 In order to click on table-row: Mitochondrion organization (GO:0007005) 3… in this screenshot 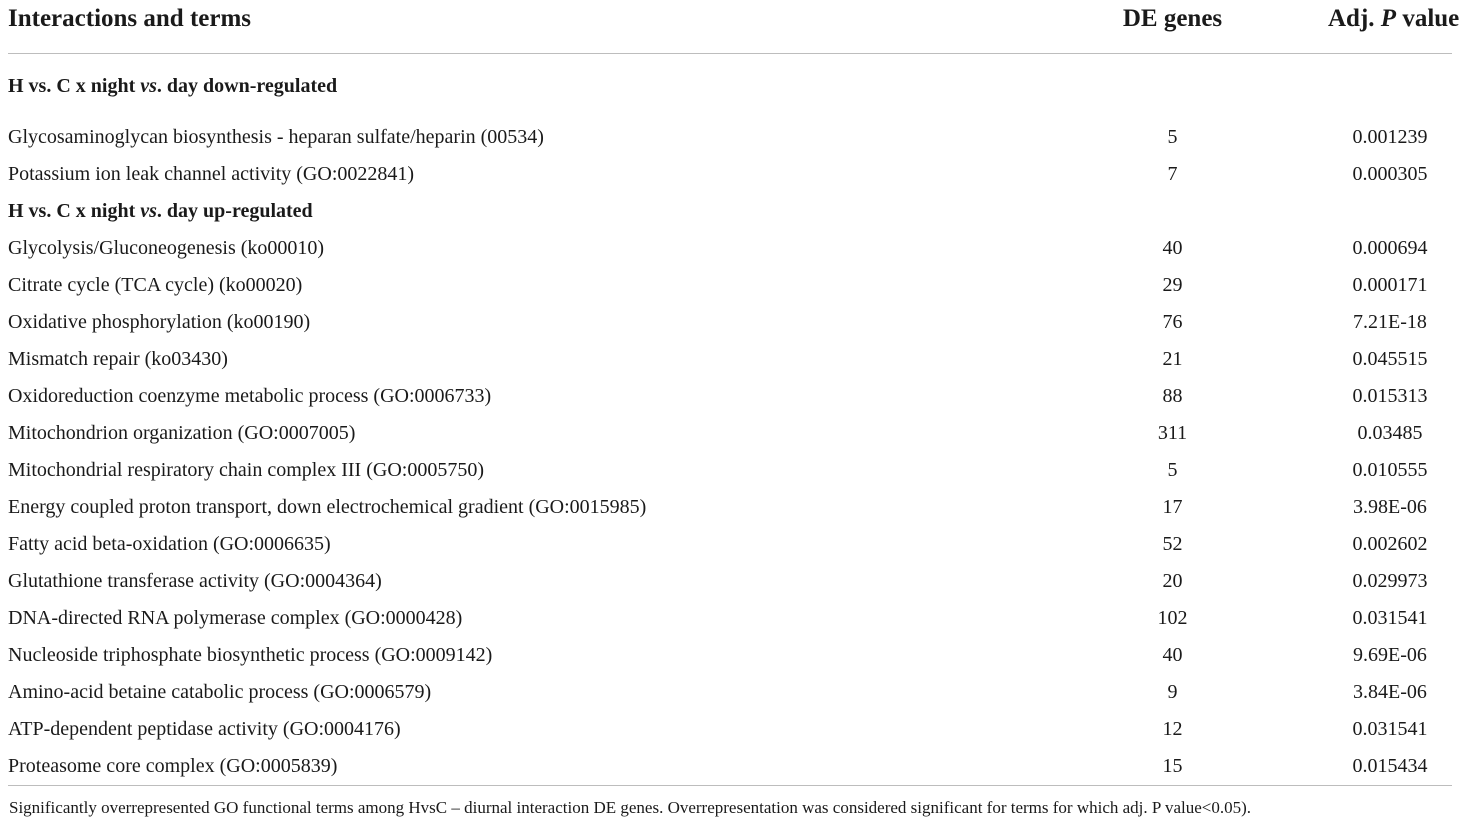, I will do `click(730, 433)`.